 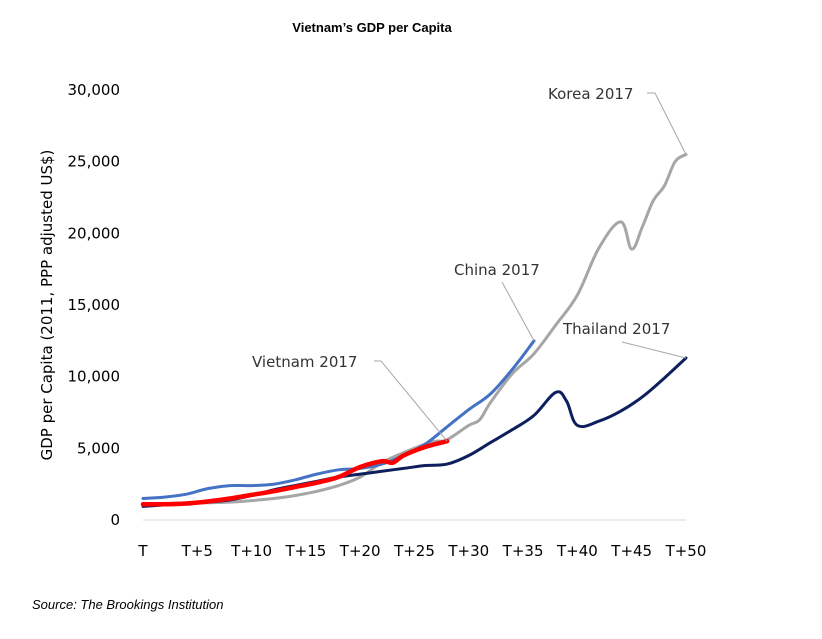 I want to click on series-line-china-2017, so click(x=338, y=419).